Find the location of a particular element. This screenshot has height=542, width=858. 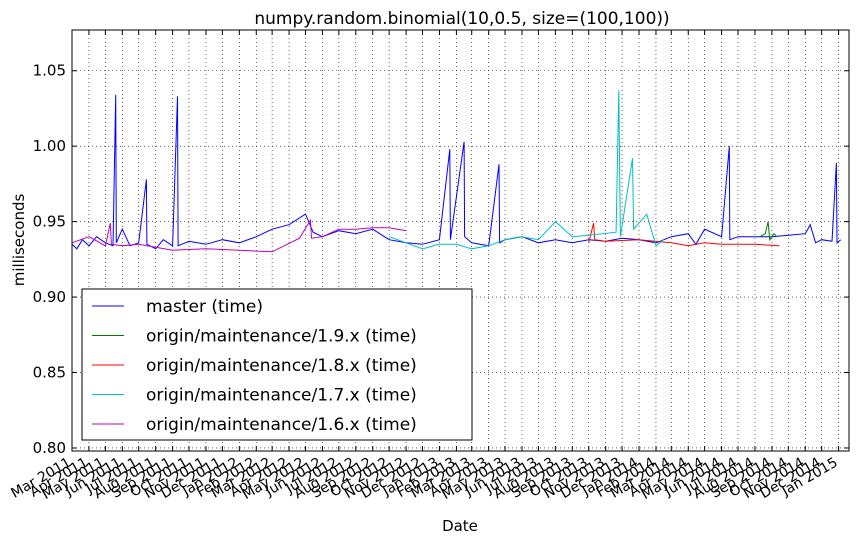

legend-box is located at coordinates (277, 364).